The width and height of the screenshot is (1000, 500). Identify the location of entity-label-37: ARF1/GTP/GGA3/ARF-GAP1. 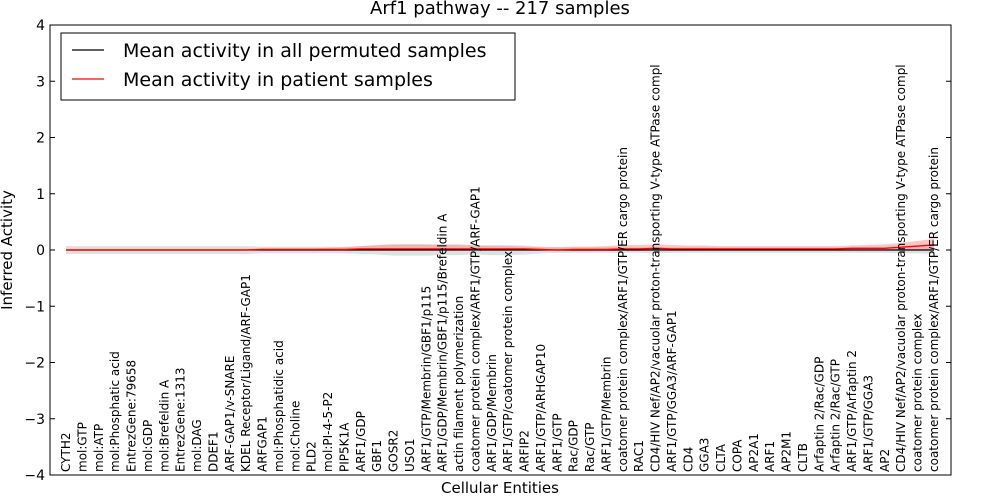
(672, 391).